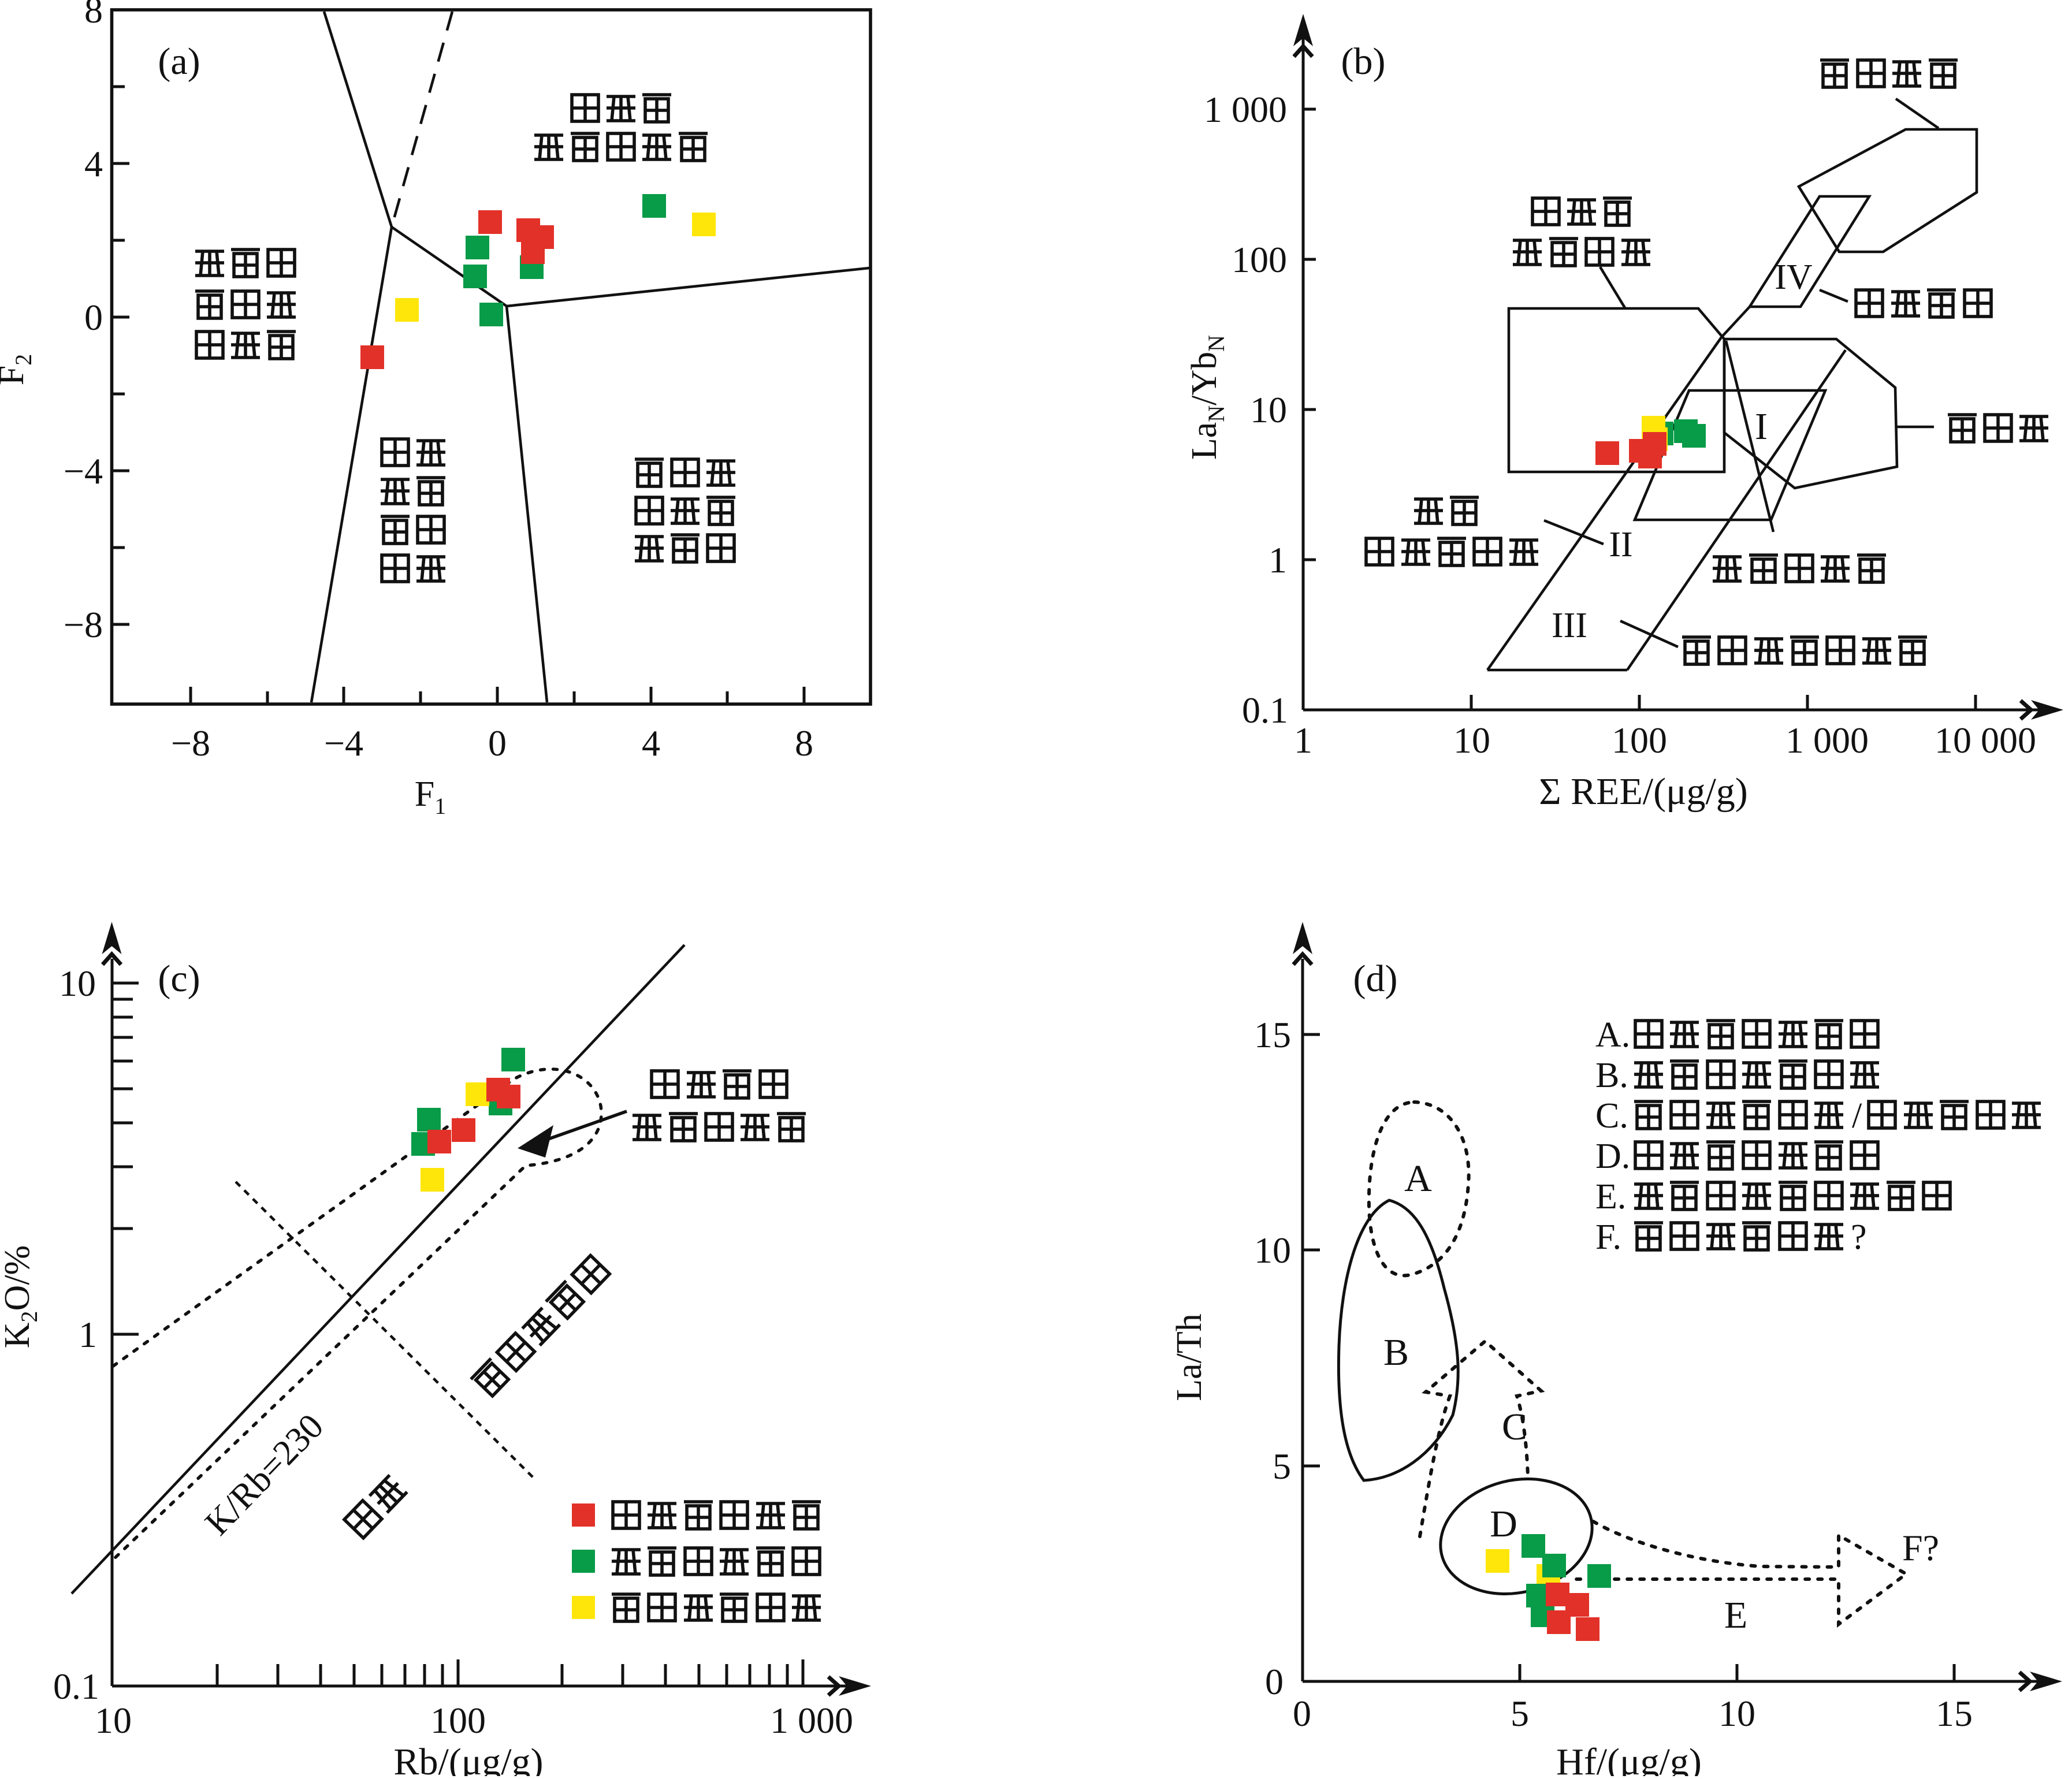 Image resolution: width=2072 pixels, height=1779 pixels. I want to click on svg-text: F?, so click(1920, 1547).